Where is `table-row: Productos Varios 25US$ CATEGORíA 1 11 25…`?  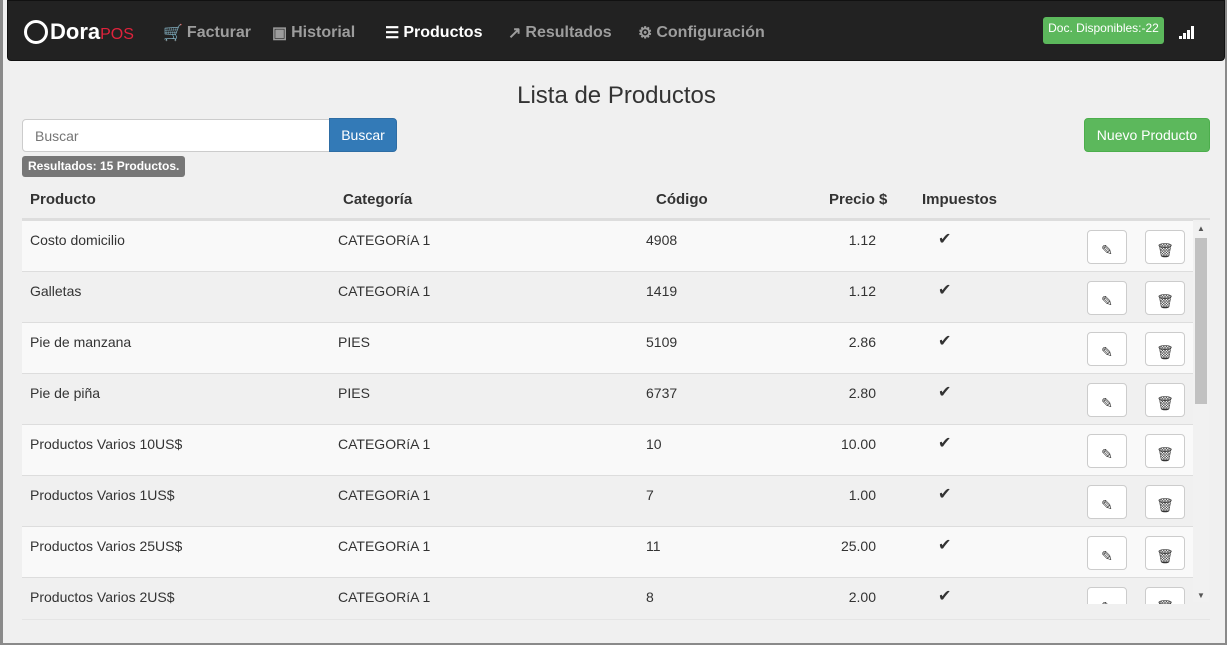
table-row: Productos Varios 25US$ CATEGORíA 1 11 25… is located at coordinates (607, 551).